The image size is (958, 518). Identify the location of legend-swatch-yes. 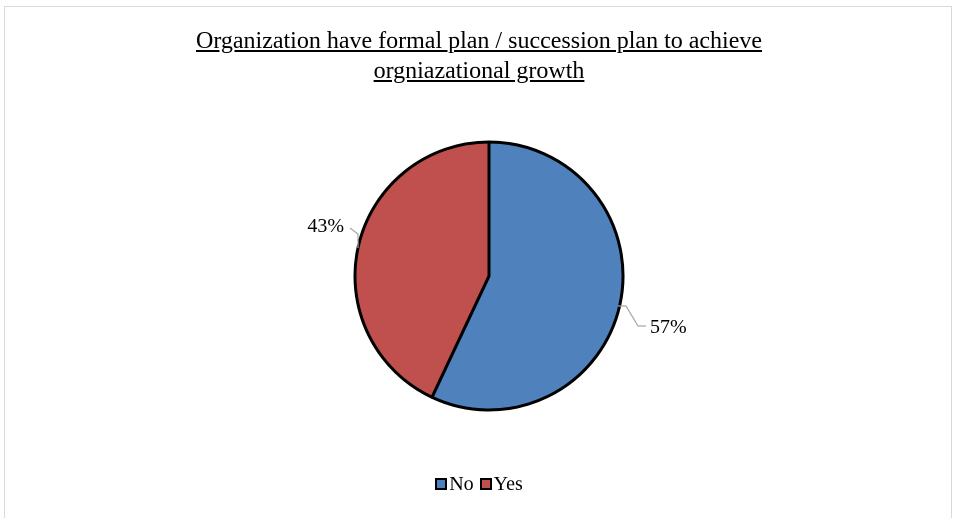
(485, 484).